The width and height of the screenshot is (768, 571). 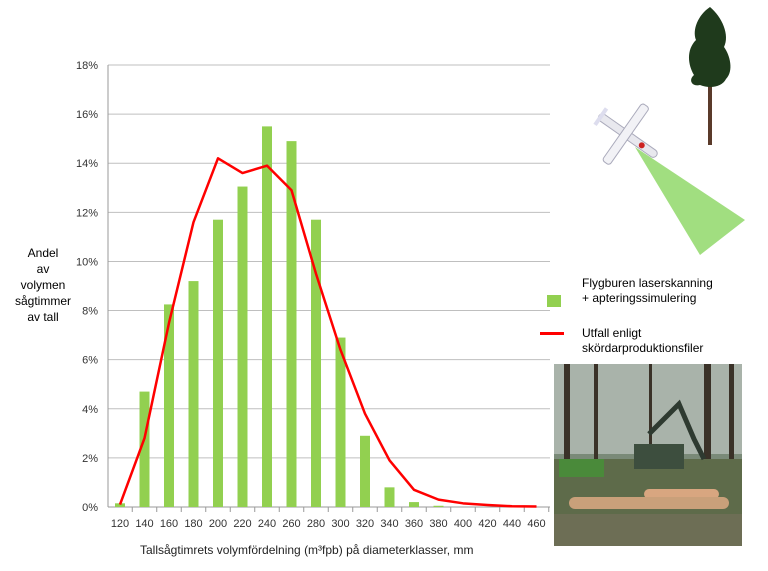 What do you see at coordinates (552, 333) in the screenshot?
I see `legend-line-swatch` at bounding box center [552, 333].